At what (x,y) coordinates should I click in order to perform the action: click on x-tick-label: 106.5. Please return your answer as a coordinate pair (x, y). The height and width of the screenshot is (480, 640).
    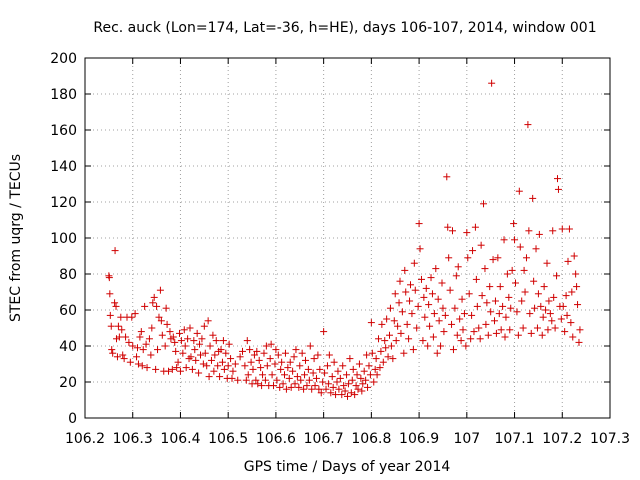
    Looking at the image, I should click on (228, 439).